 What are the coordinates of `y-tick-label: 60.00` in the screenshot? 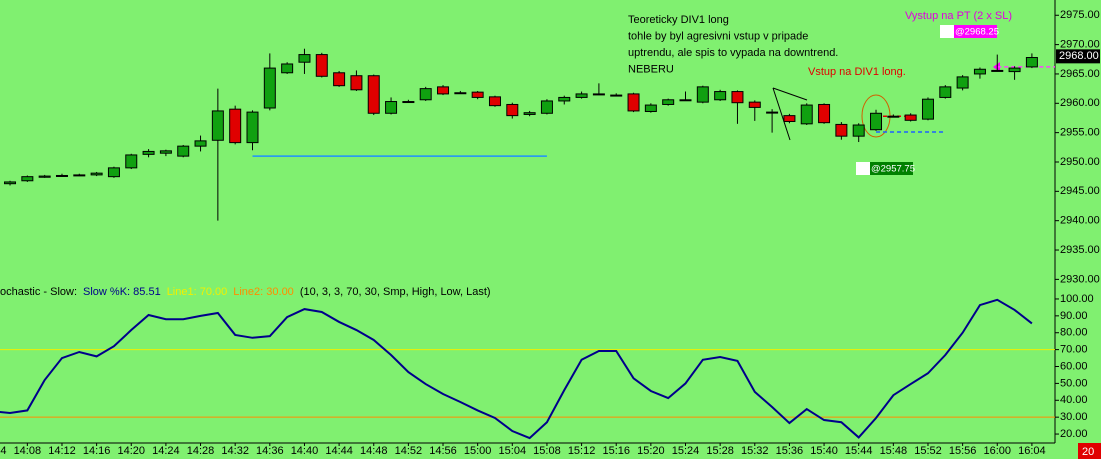 It's located at (1074, 366).